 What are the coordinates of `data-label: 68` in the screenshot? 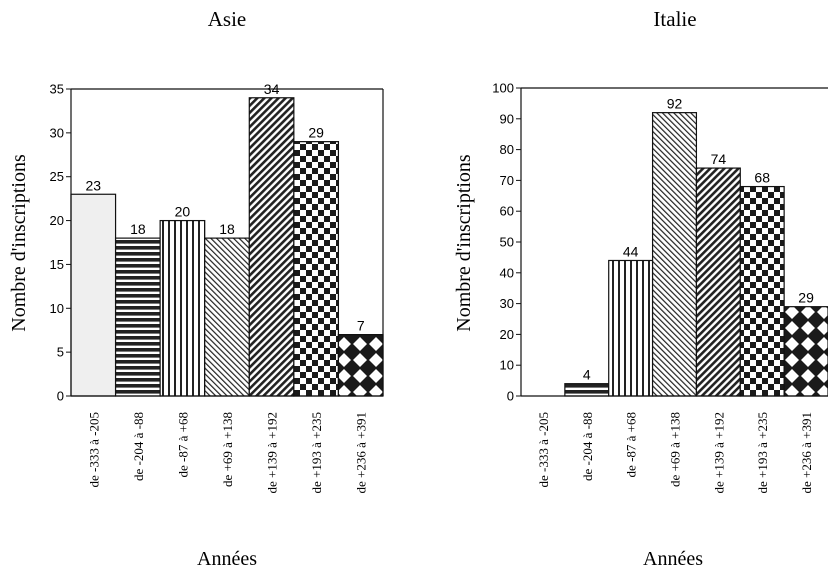 It's located at (762, 178).